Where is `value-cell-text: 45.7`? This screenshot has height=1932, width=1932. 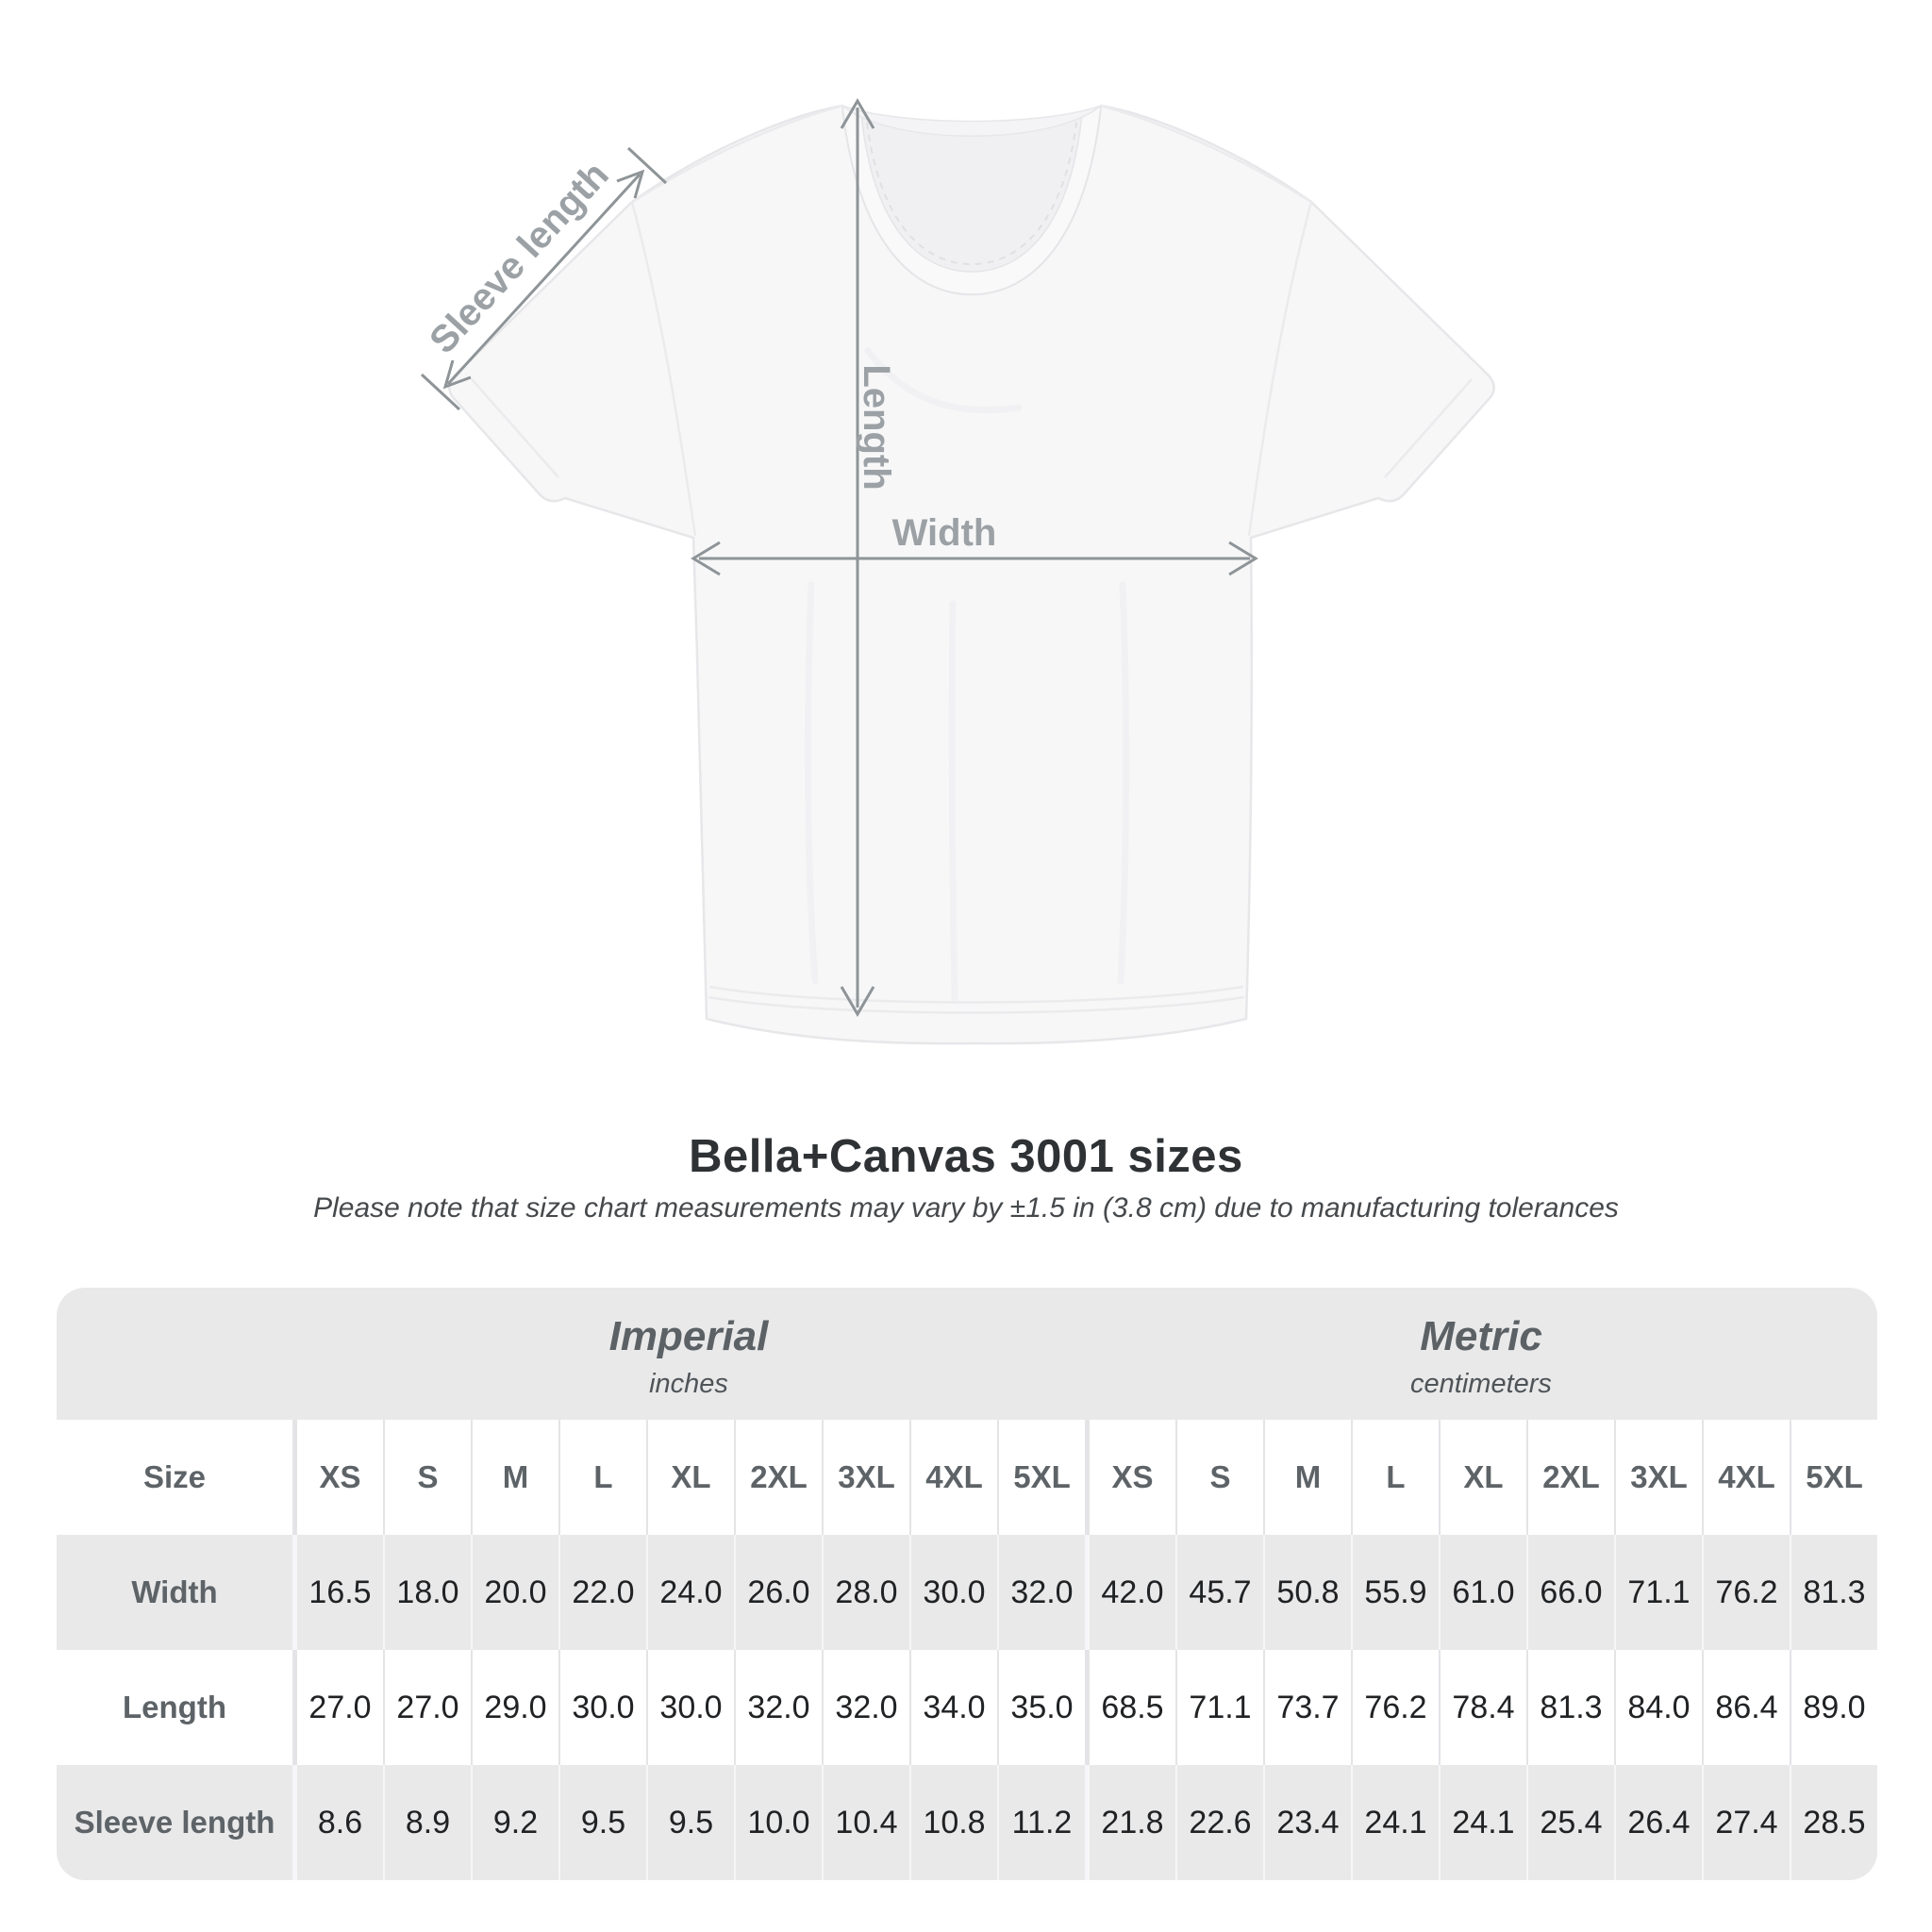 value-cell-text: 45.7 is located at coordinates (1221, 1592).